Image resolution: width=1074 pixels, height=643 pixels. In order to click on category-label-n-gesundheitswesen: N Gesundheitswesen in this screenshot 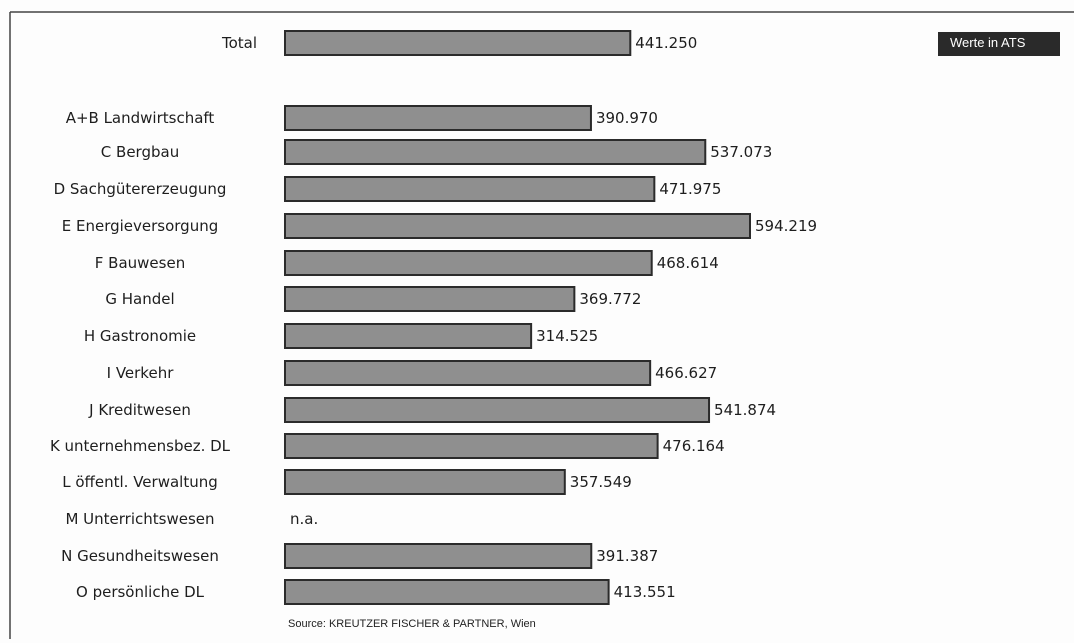, I will do `click(140, 556)`.